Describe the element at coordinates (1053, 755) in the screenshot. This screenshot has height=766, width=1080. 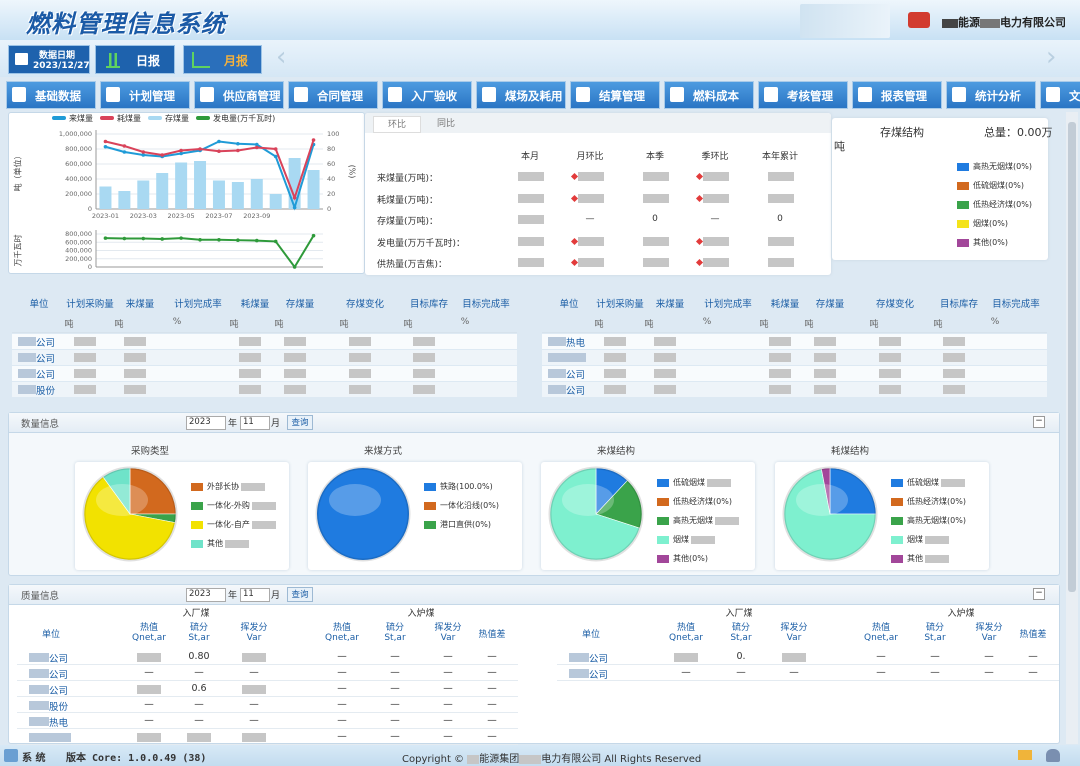
I see `user-icon` at that location.